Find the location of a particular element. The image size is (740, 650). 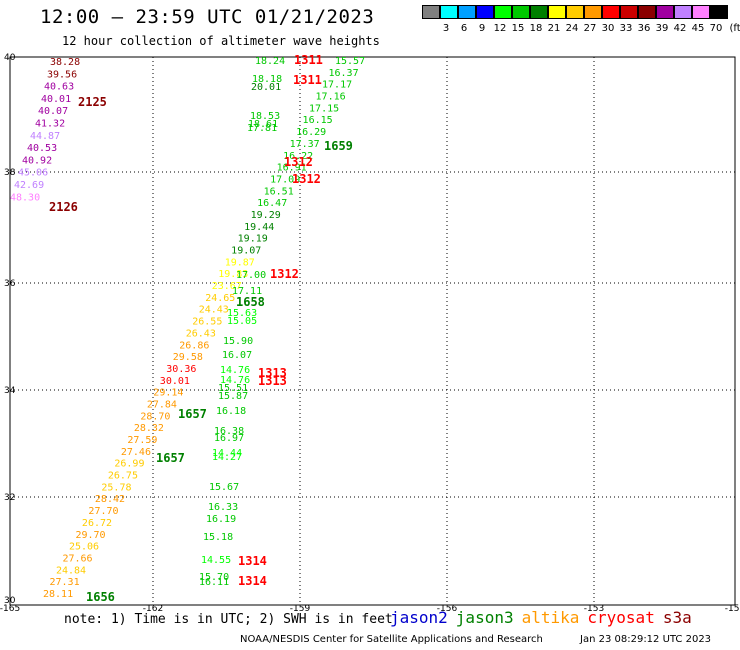

pass-id-label: 1311 is located at coordinates (307, 80).